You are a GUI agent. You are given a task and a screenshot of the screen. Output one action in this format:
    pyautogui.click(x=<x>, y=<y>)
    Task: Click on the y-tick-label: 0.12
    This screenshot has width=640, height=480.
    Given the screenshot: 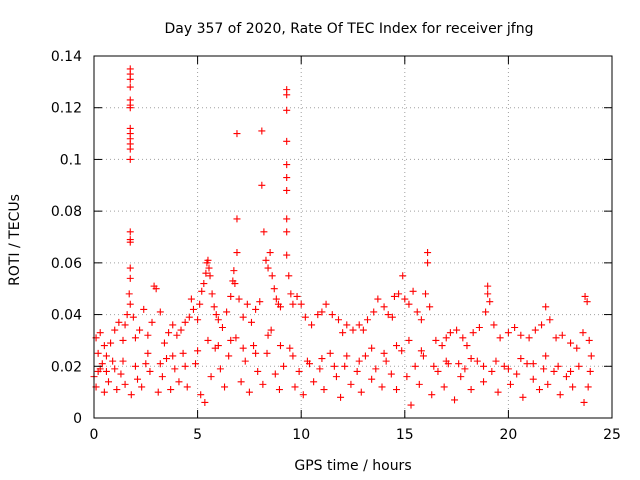 What is the action you would take?
    pyautogui.click(x=66, y=109)
    